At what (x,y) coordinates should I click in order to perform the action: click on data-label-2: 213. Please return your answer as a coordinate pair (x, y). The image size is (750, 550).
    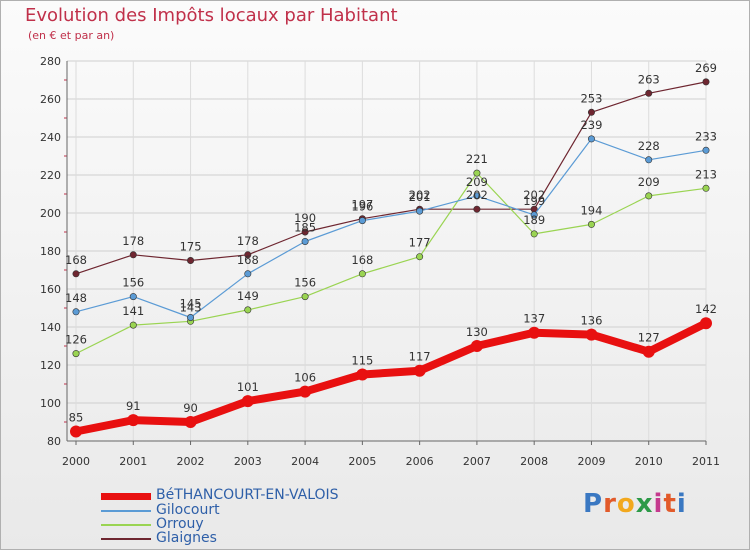
    Looking at the image, I should click on (706, 174).